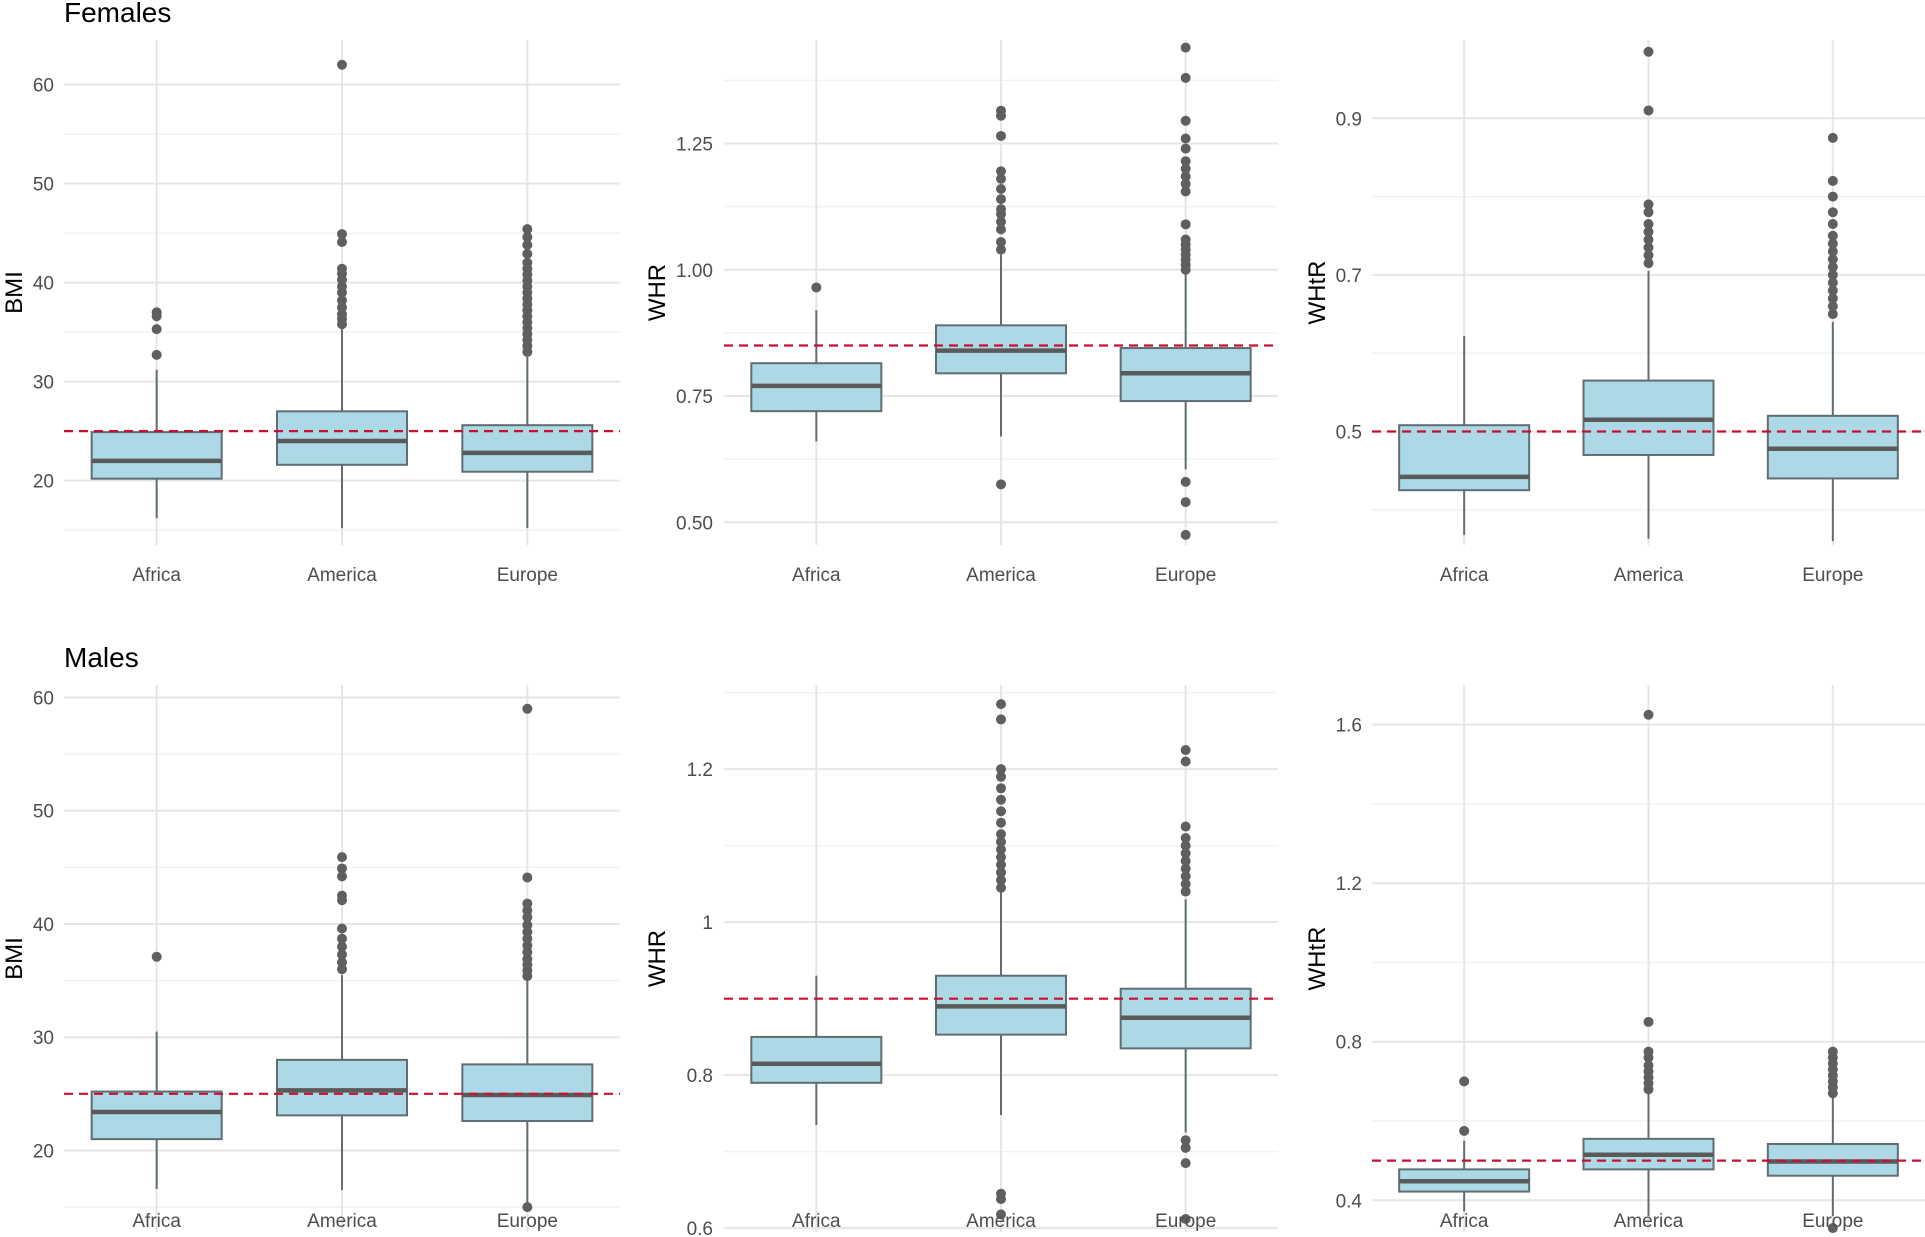 This screenshot has width=1925, height=1237. Describe the element at coordinates (1614, 959) in the screenshot. I see `panel-males-whtr: 0.4 0.8 1.2 1.6 Africa America Europe WHtR` at that location.